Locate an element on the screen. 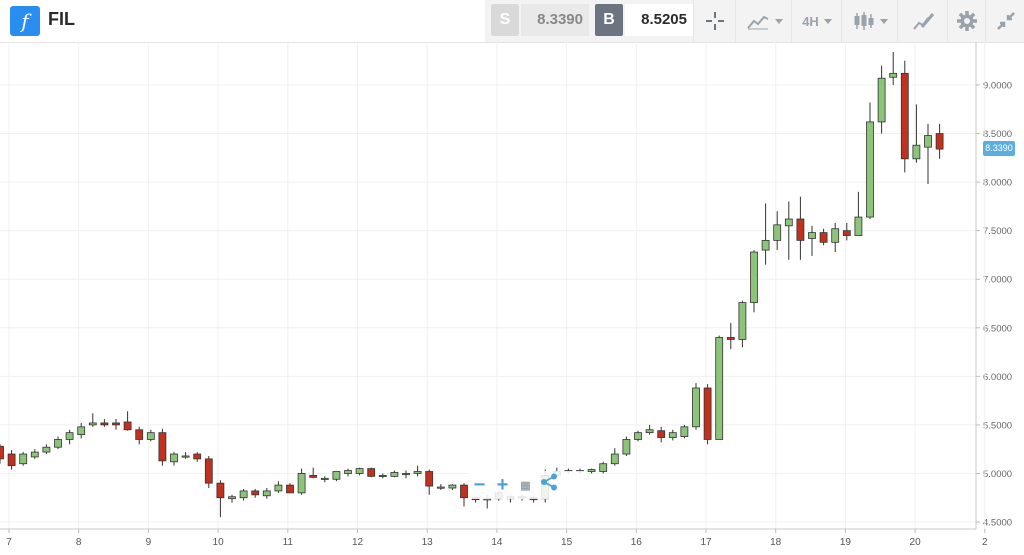 Image resolution: width=1024 pixels, height=555 pixels. x-tick-label: 16 is located at coordinates (637, 542).